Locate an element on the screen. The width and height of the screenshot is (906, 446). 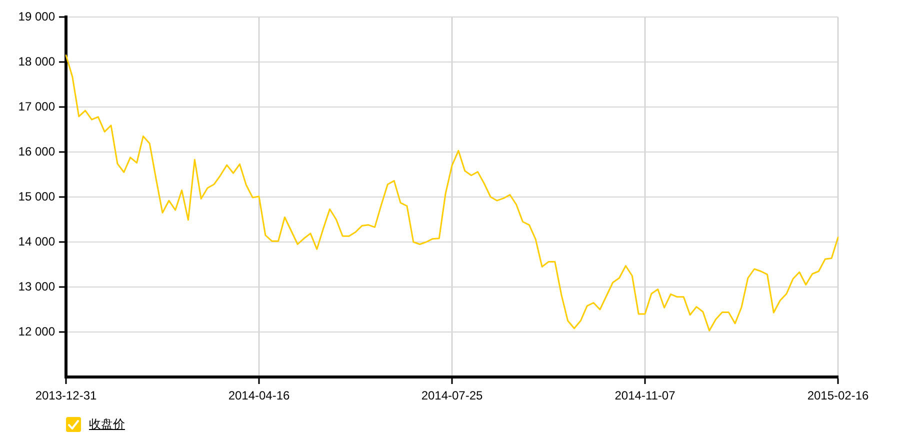
x-tick-label: 2014-07-25 is located at coordinates (452, 395).